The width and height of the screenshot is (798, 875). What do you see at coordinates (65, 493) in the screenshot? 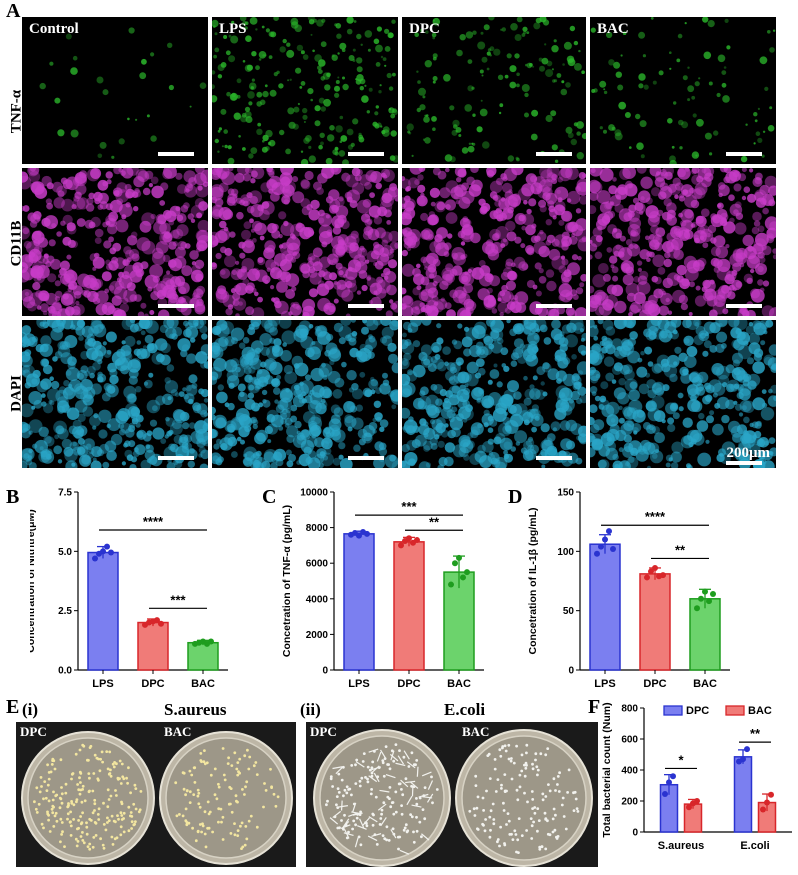
I see `y-tick-label: 7.5` at bounding box center [65, 493].